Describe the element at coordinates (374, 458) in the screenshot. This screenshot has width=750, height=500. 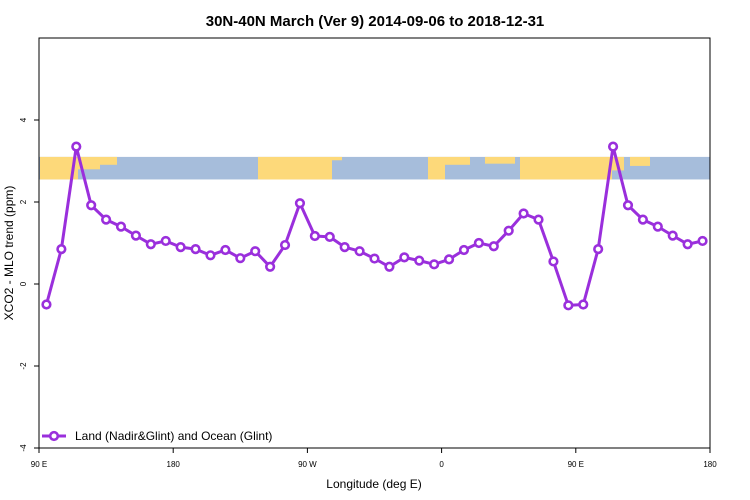
I see `x-axis: 90 E 180 90 W 0 90 E 180` at that location.